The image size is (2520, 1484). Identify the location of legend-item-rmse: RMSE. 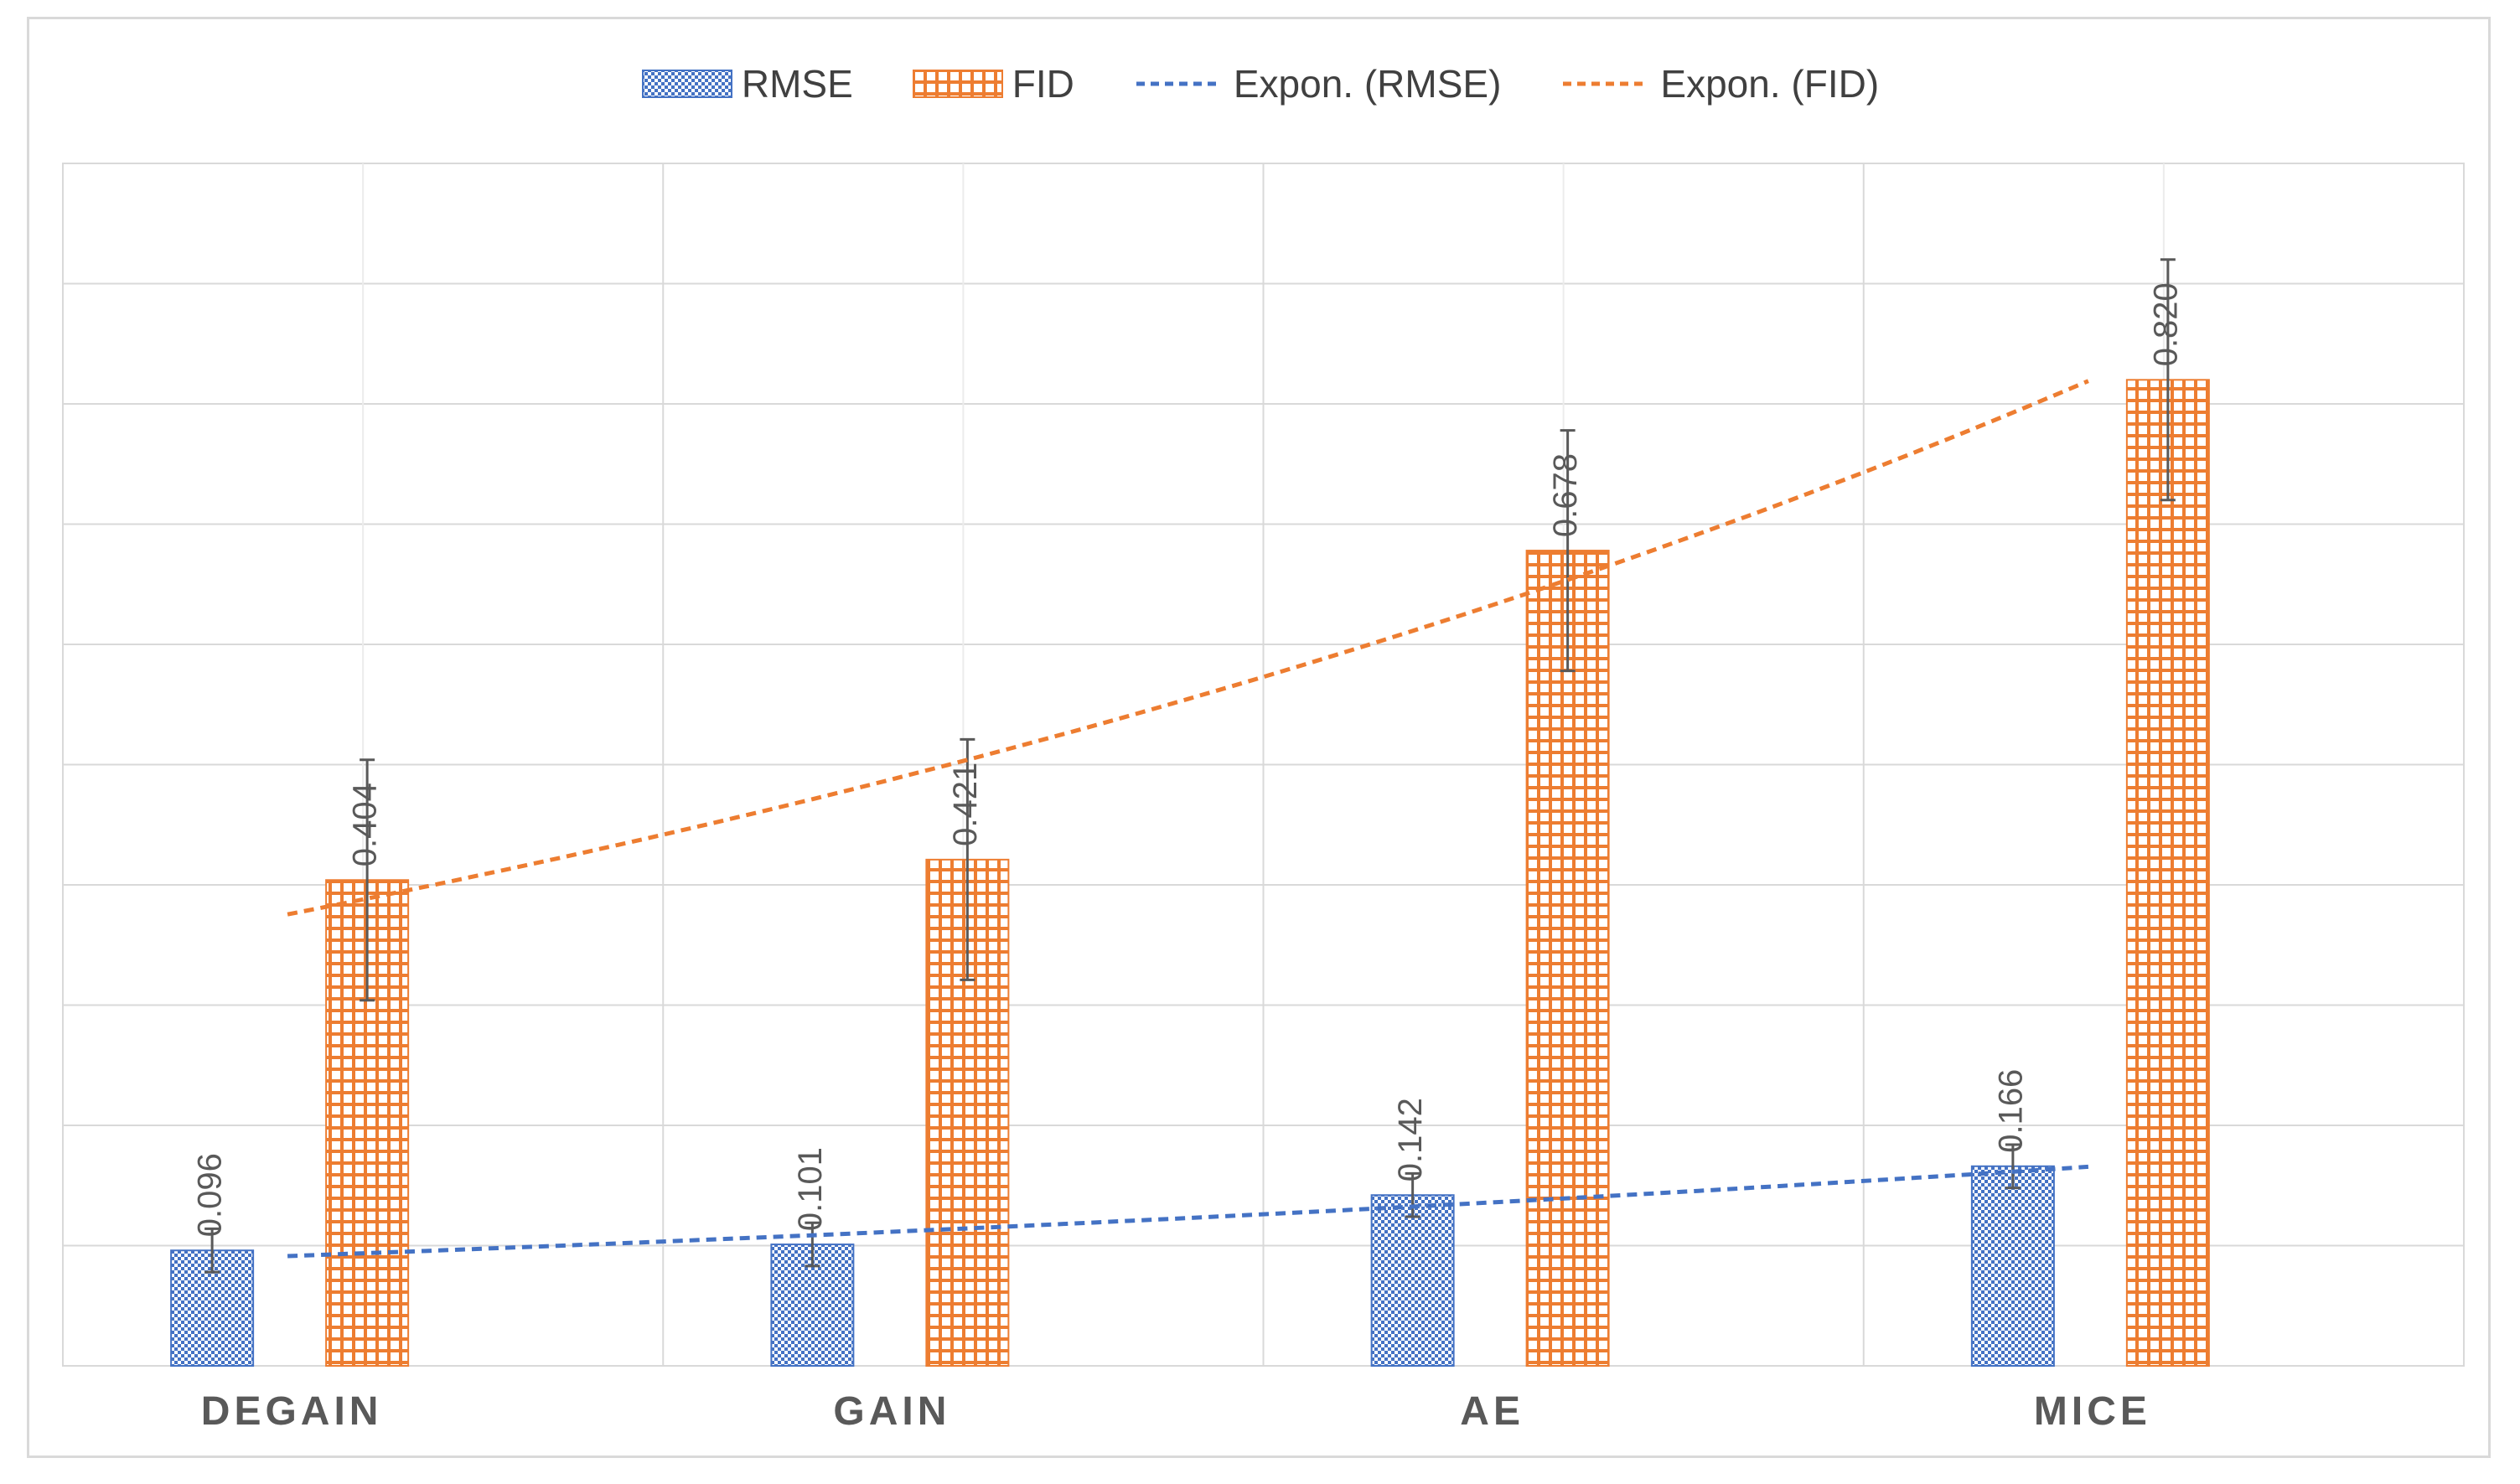
(747, 84).